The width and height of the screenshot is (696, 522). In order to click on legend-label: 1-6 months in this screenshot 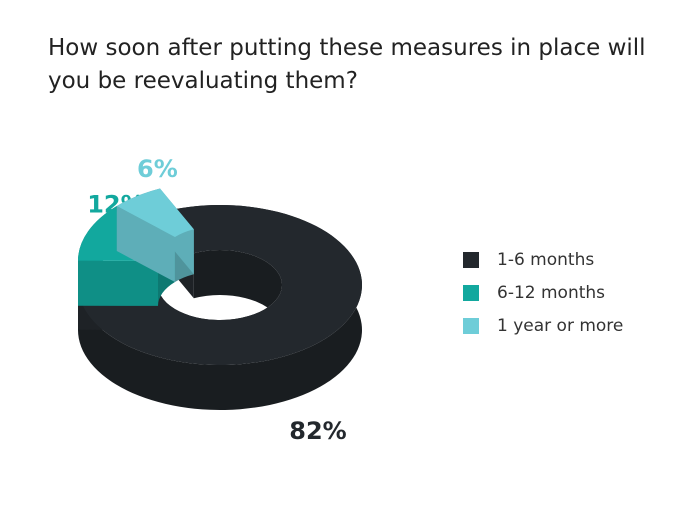, I will do `click(545, 260)`.